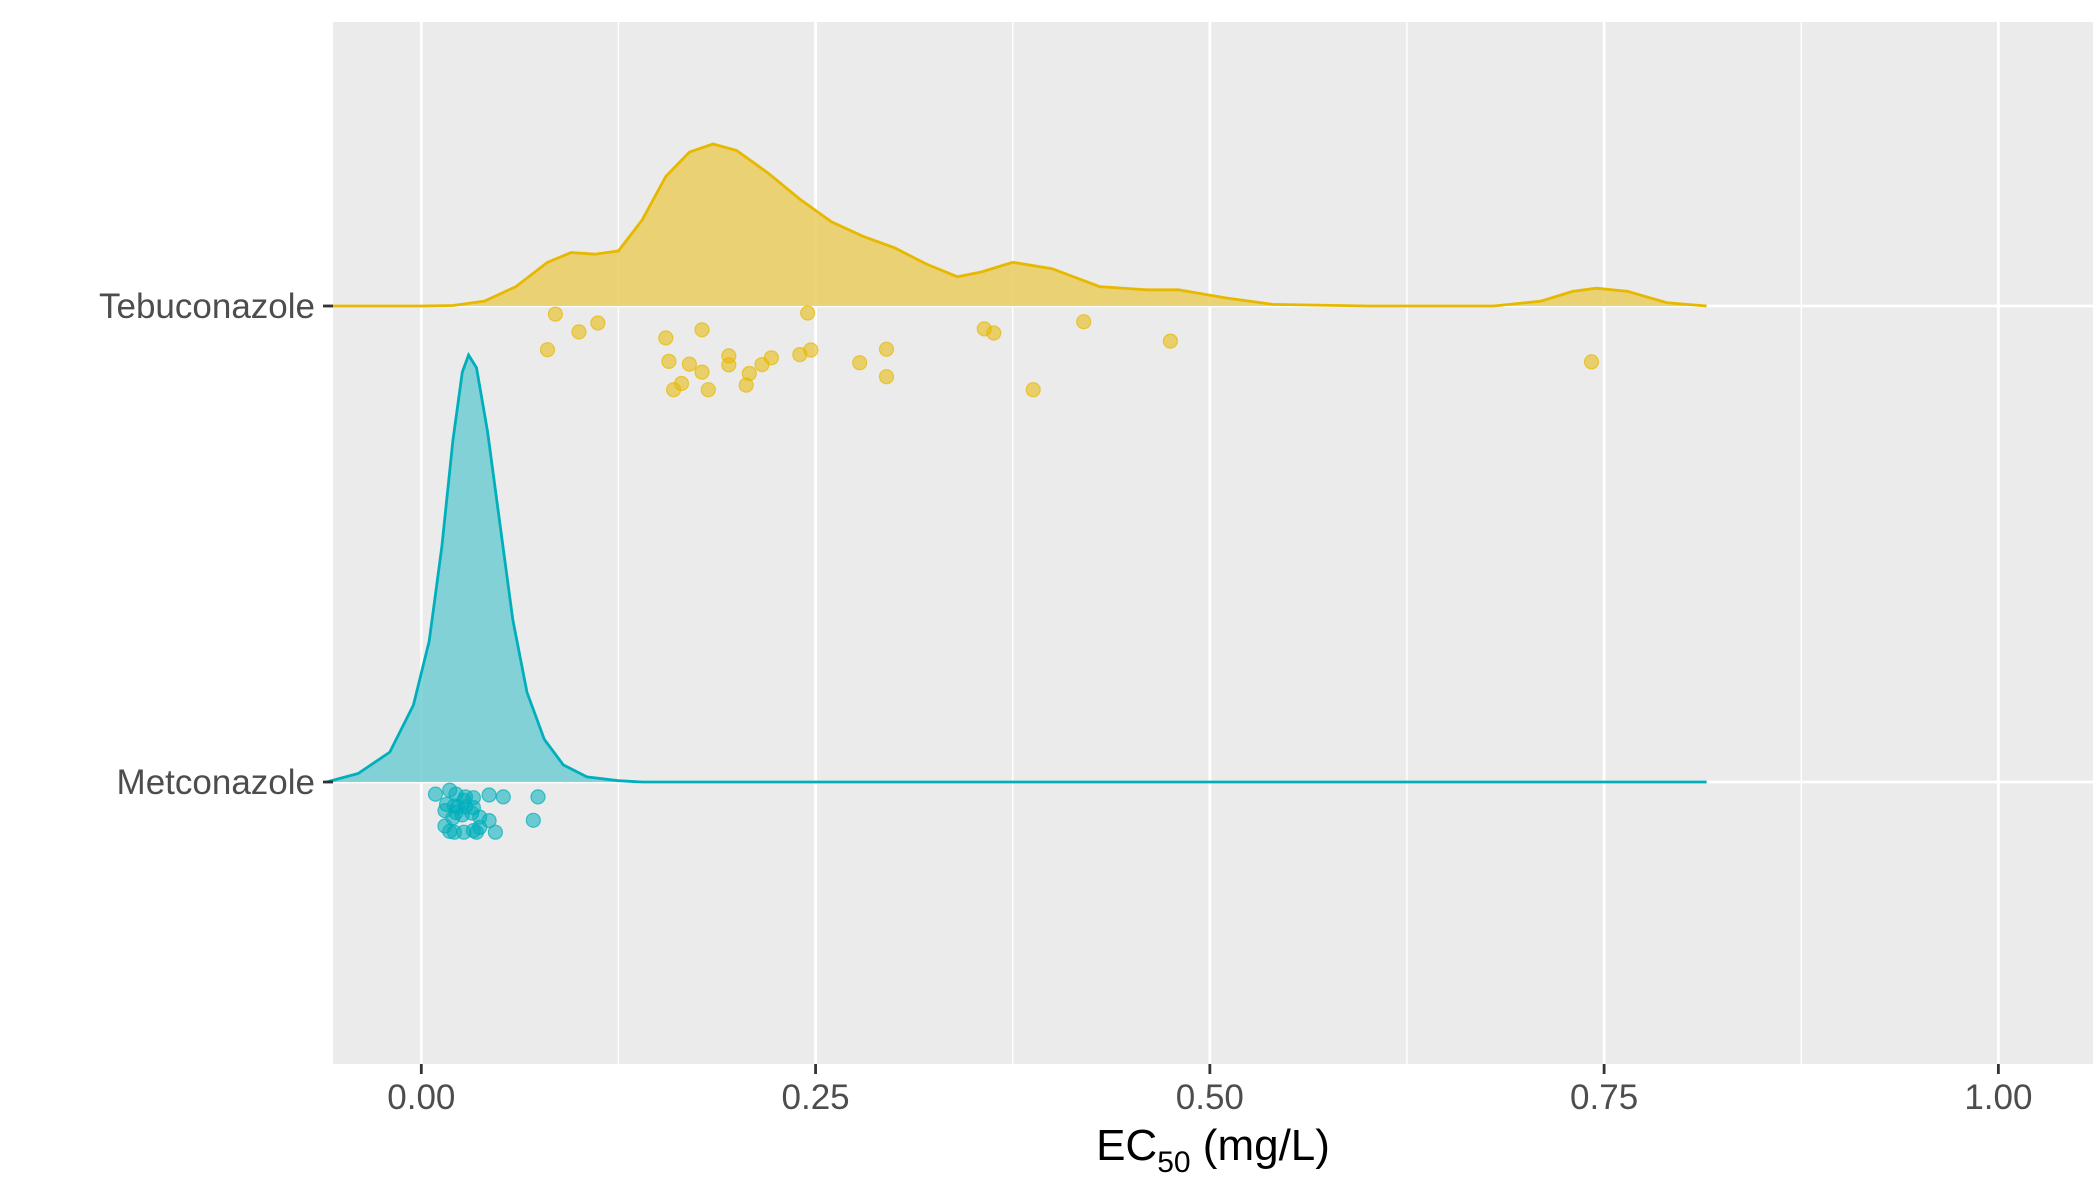 The width and height of the screenshot is (2100, 1200). I want to click on x-tick-label: 0.75, so click(1604, 1097).